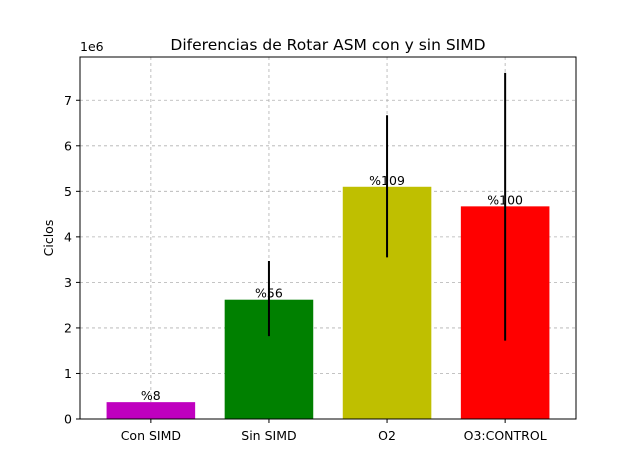 This screenshot has height=471, width=640. I want to click on y-tick-label: 2, so click(68, 327).